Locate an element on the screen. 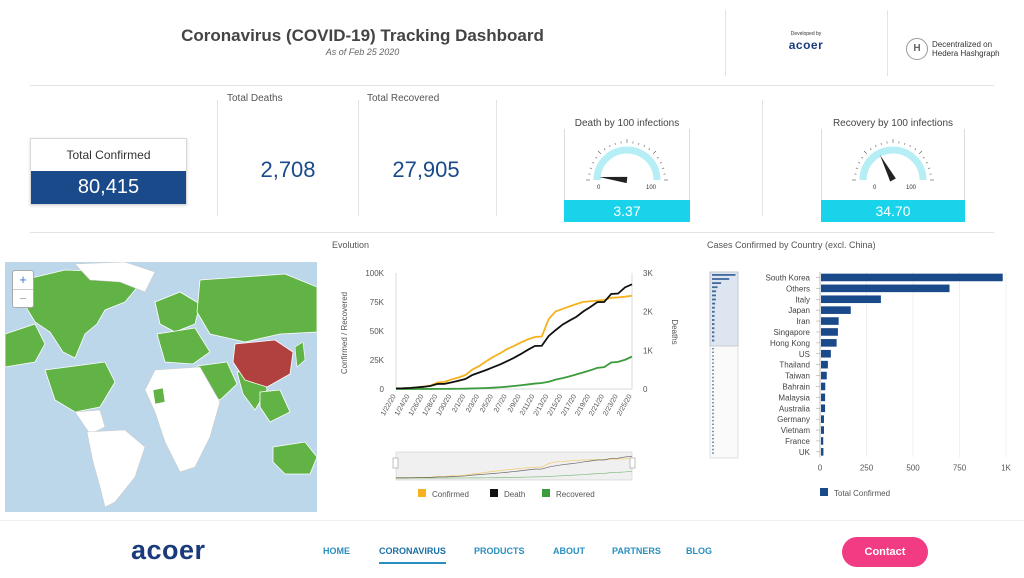 This screenshot has width=1024, height=578. bar-us is located at coordinates (826, 353).